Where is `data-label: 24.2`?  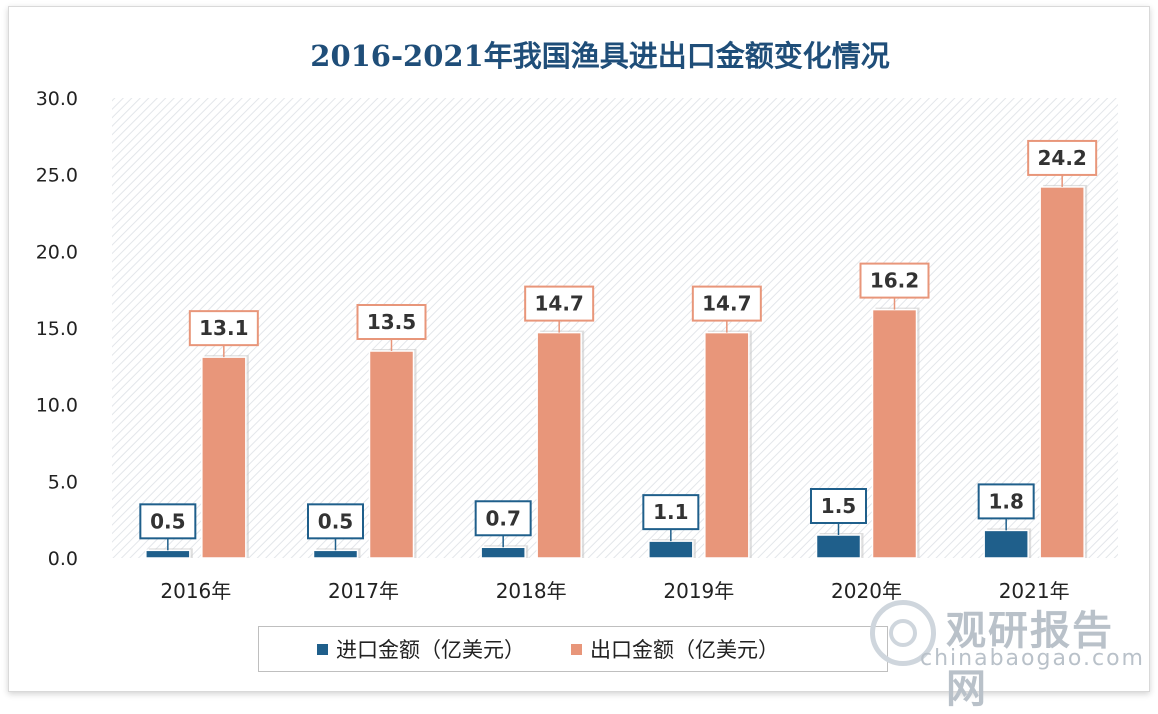 data-label: 24.2 is located at coordinates (1061, 158).